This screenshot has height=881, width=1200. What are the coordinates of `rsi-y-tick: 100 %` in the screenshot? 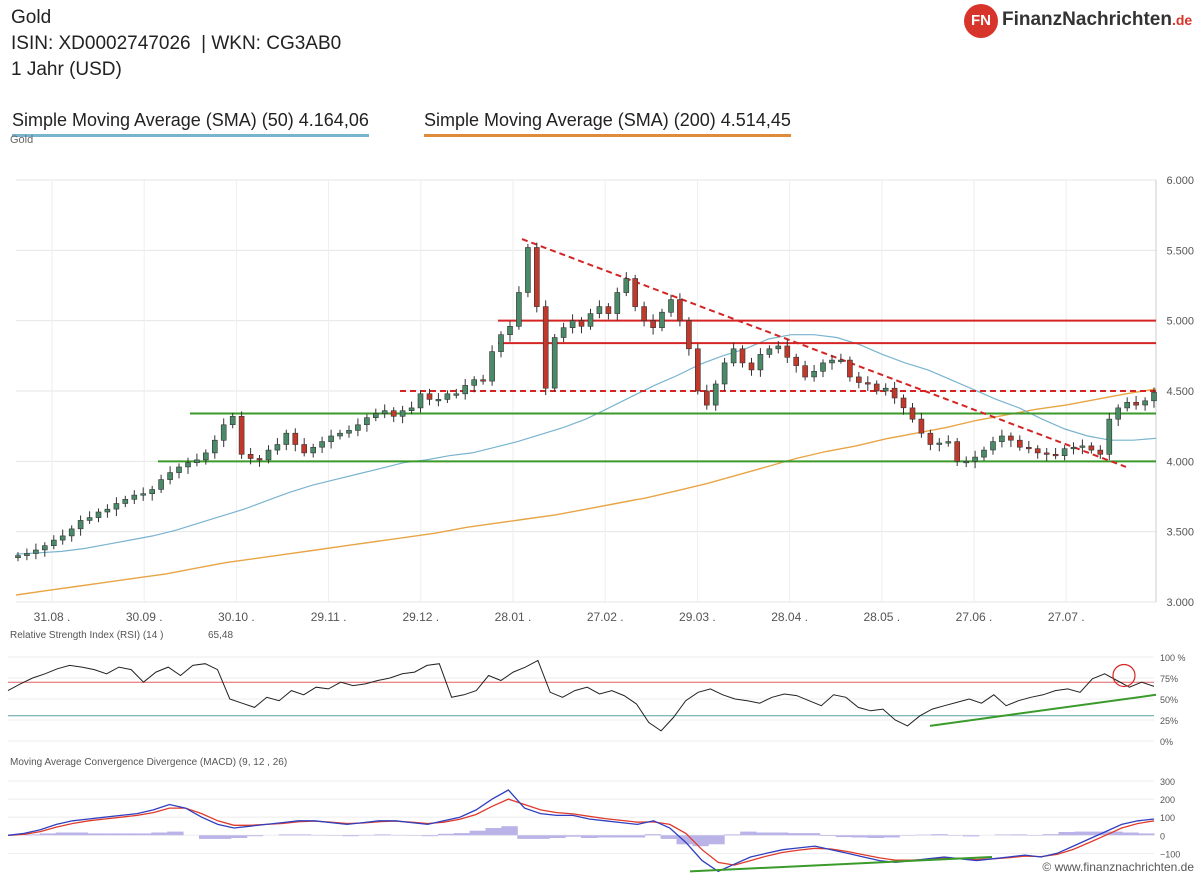 It's located at (1173, 658).